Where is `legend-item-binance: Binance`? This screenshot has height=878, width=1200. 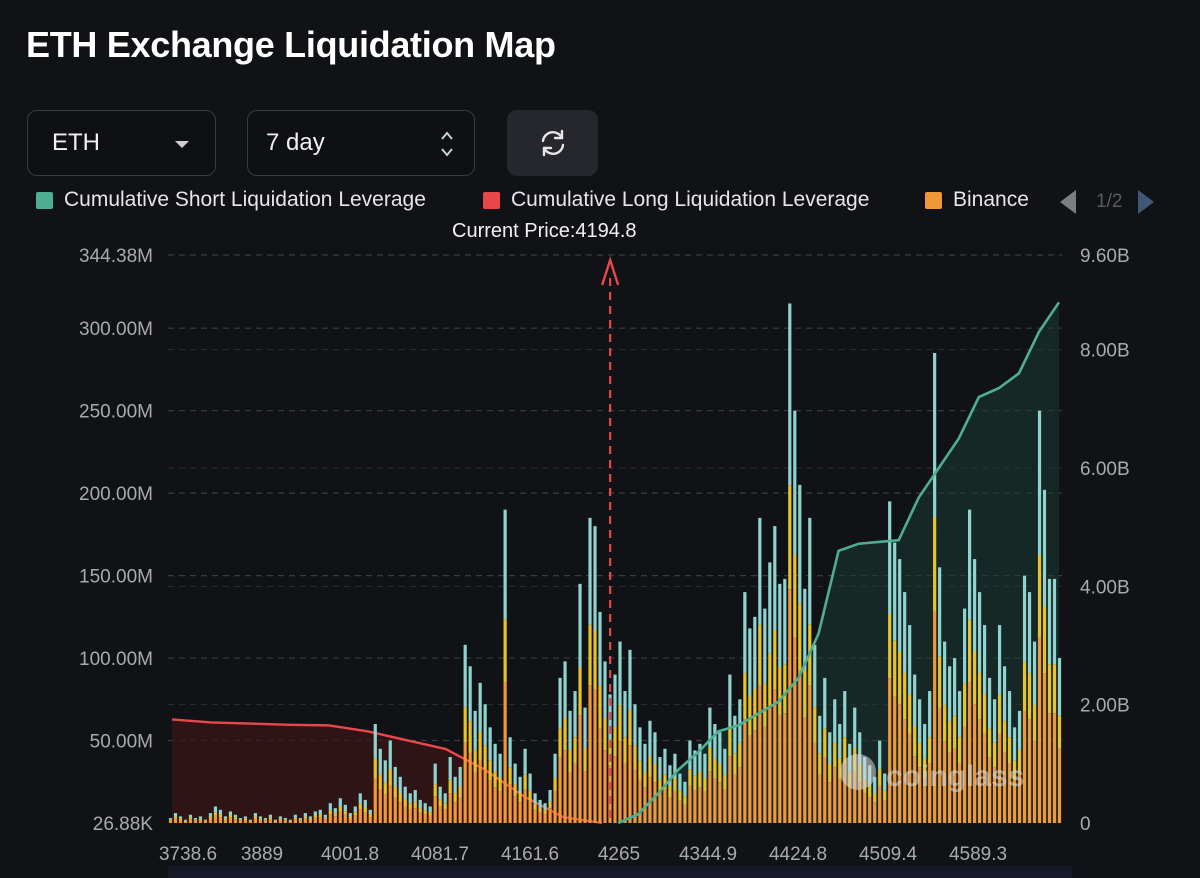
legend-item-binance: Binance is located at coordinates (977, 200).